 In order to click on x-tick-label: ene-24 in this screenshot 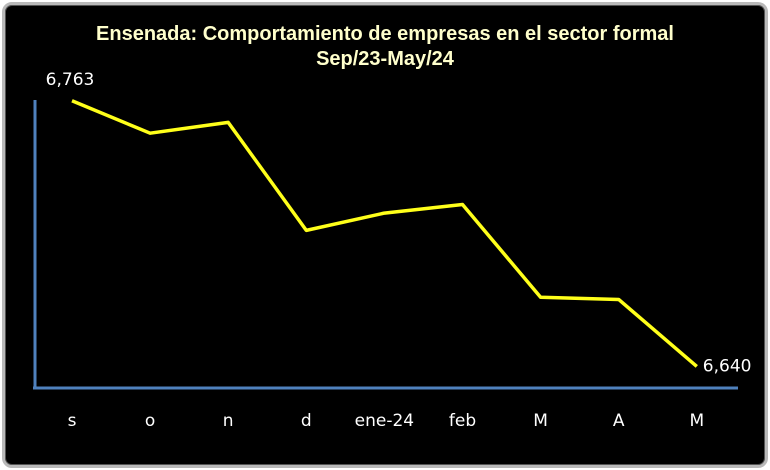, I will do `click(384, 421)`.